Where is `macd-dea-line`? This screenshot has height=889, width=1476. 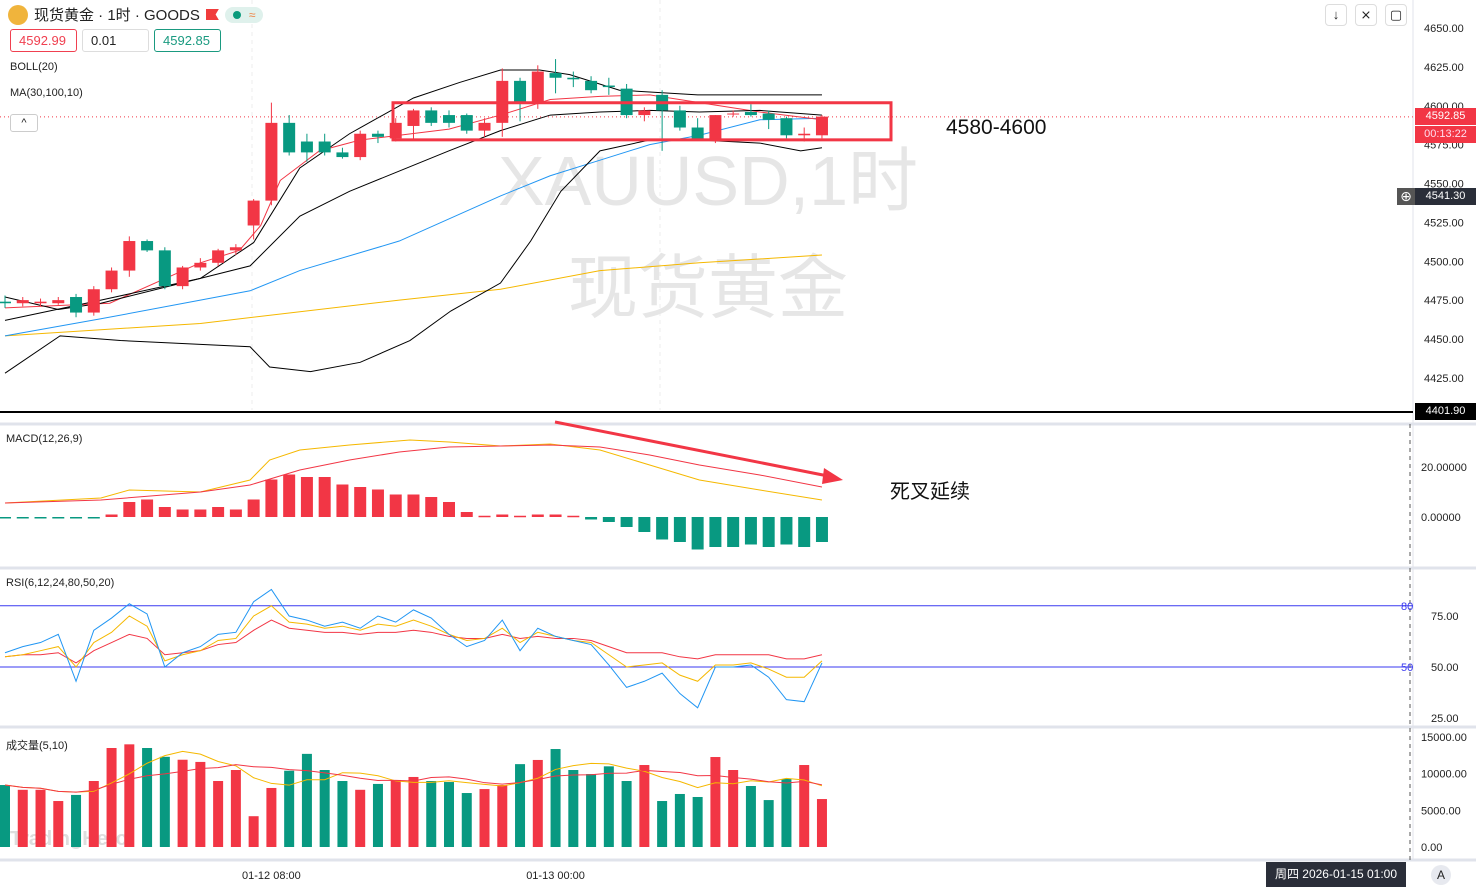
macd-dea-line is located at coordinates (413, 474).